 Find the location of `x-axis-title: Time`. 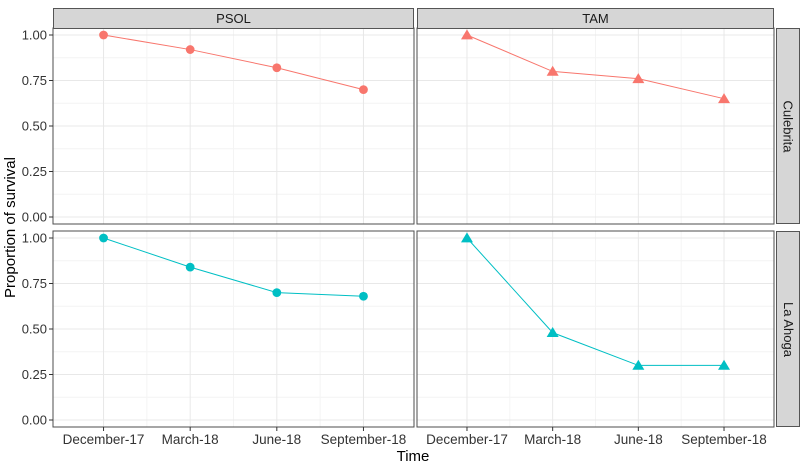

x-axis-title: Time is located at coordinates (413, 456).